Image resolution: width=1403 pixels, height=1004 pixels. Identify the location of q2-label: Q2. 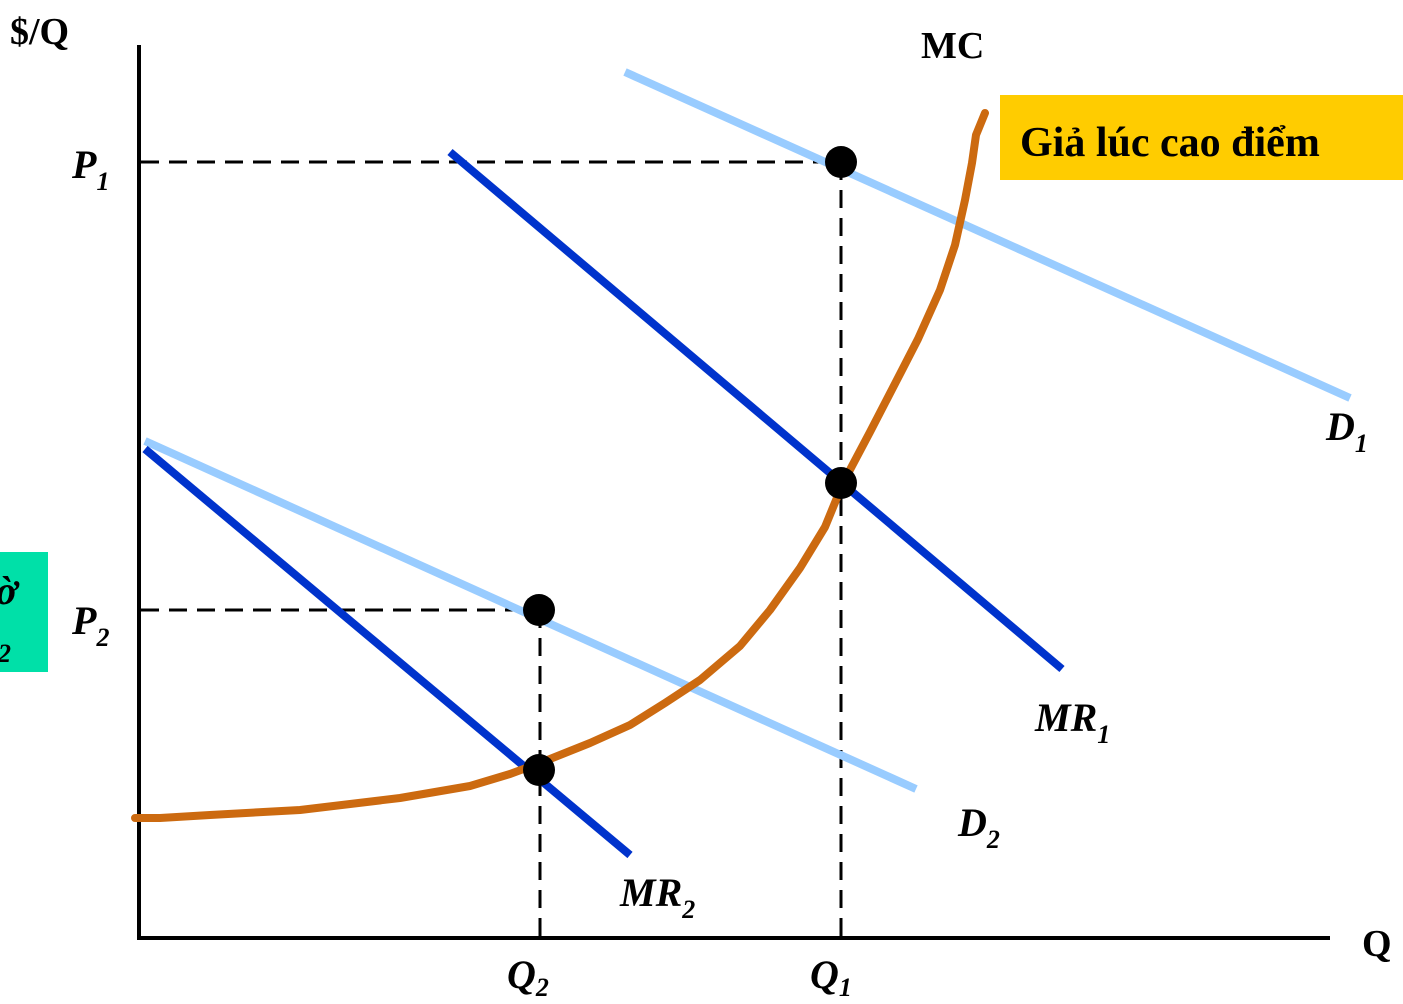
(528, 975).